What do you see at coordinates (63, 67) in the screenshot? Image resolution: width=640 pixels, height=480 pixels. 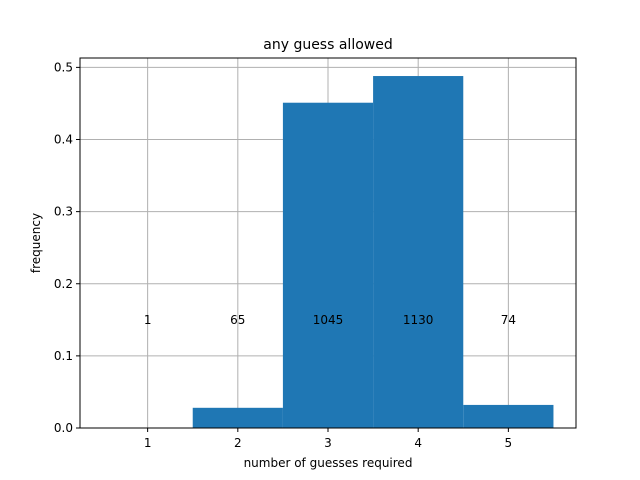 I see `y-tick-label-5: 0.5` at bounding box center [63, 67].